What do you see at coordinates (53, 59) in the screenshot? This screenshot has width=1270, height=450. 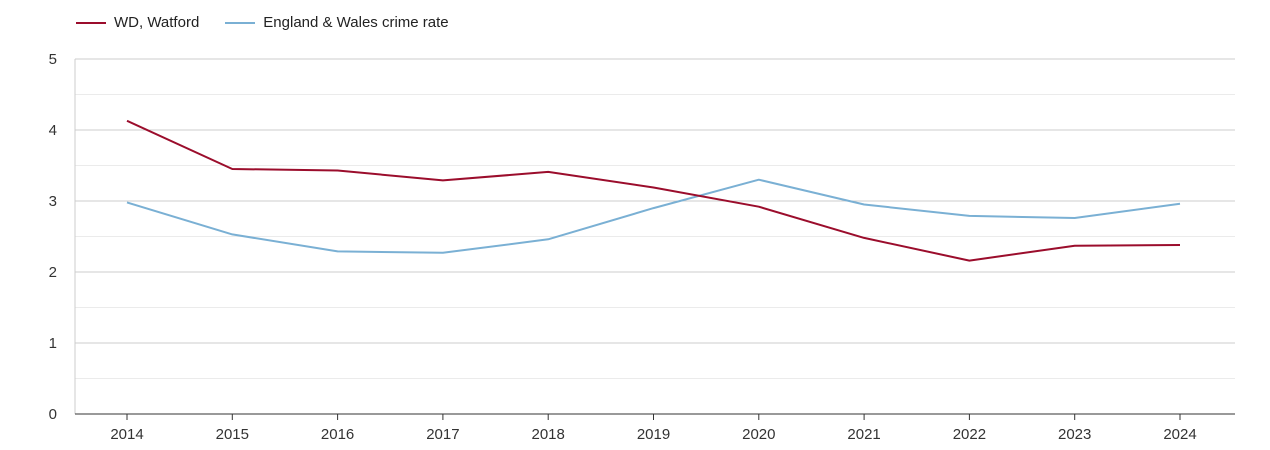 I see `y-tick-label: 5` at bounding box center [53, 59].